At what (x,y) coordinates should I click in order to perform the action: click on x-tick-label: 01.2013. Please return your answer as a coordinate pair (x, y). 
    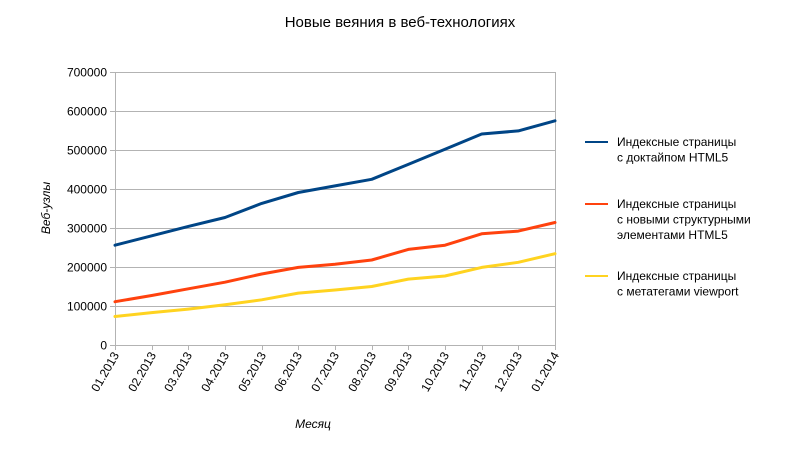
    Looking at the image, I should click on (105, 371).